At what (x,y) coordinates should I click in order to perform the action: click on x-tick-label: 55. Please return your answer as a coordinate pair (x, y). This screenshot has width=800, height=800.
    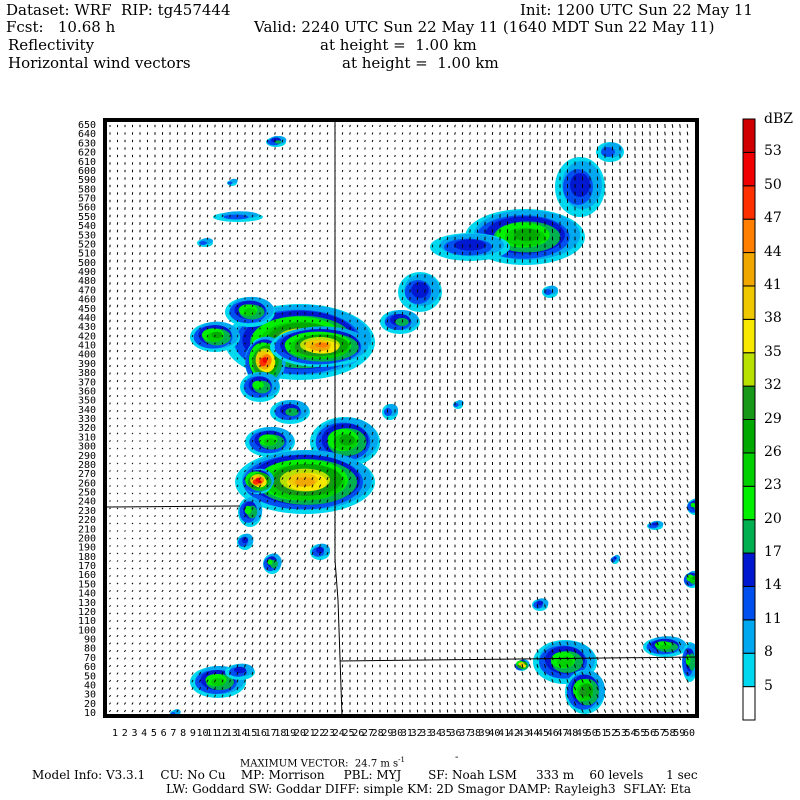
    Looking at the image, I should click on (640, 733).